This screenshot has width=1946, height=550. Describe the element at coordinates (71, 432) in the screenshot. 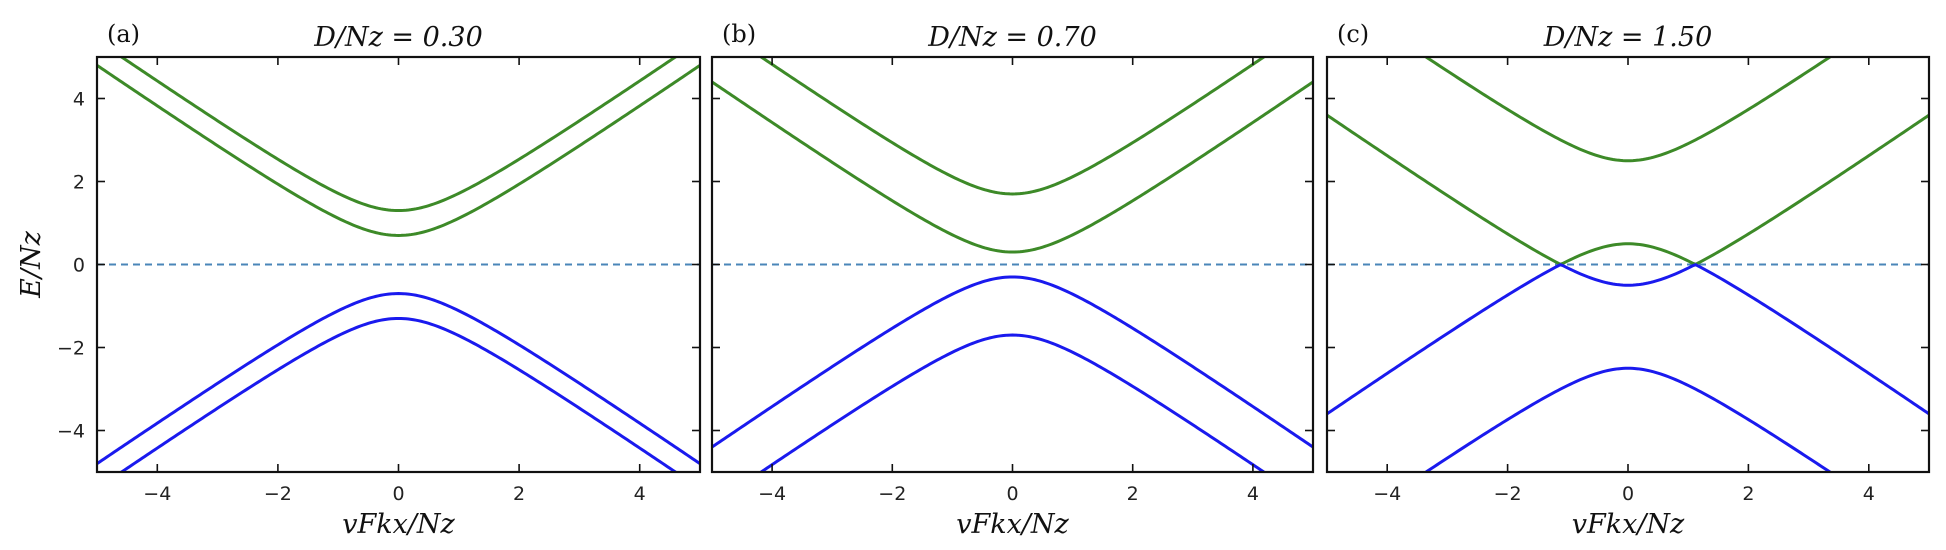

I see `y-tick-label: −4` at that location.